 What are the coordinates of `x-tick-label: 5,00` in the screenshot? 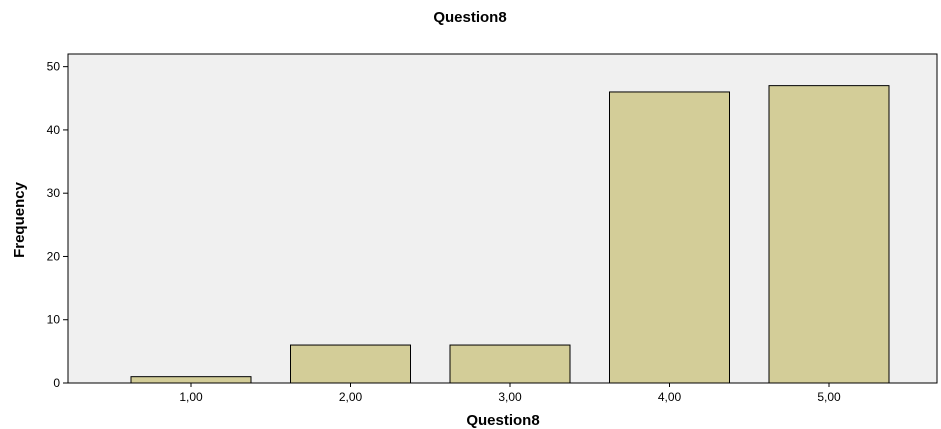 It's located at (829, 397).